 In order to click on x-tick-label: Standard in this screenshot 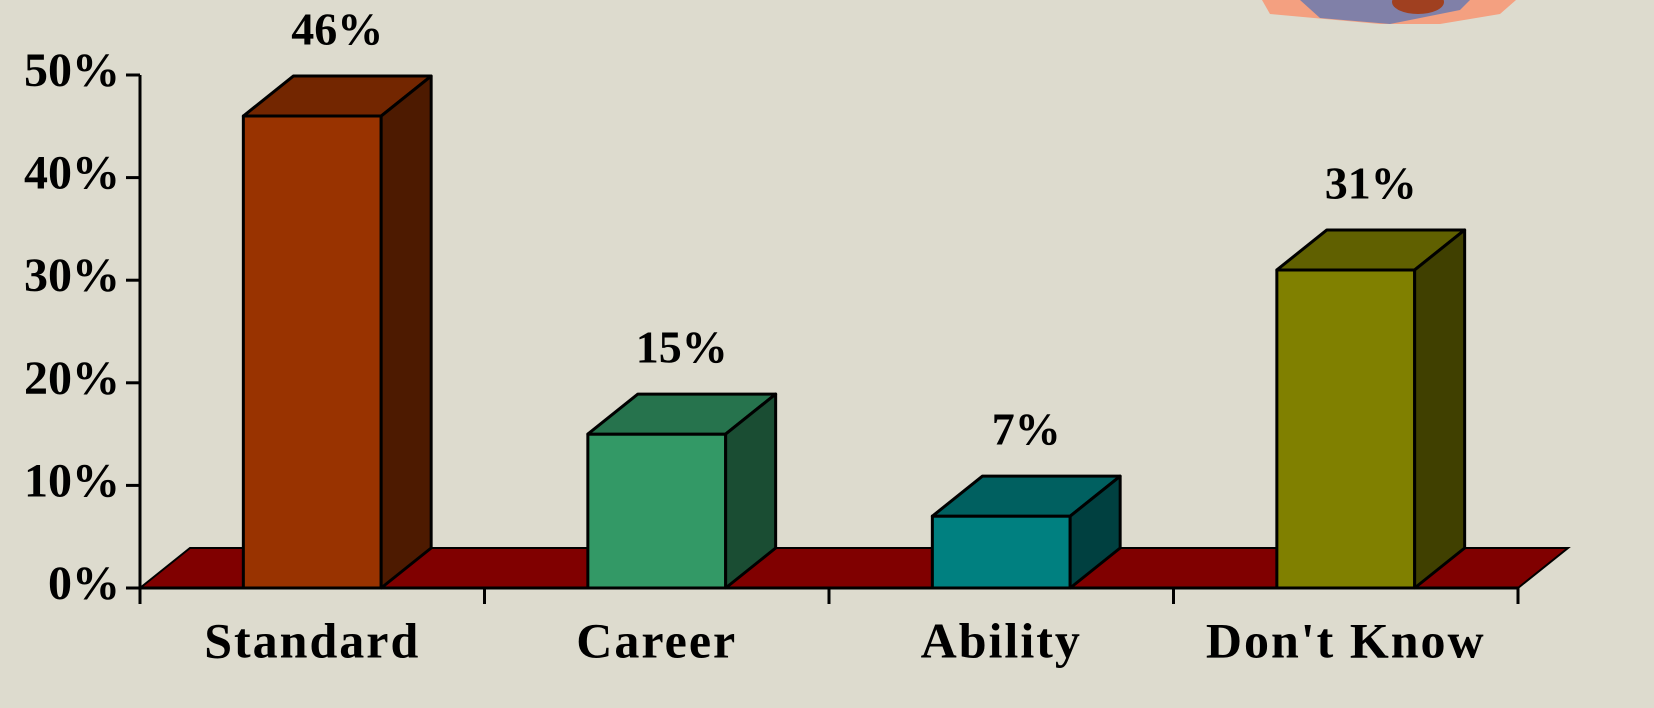, I will do `click(312, 640)`.